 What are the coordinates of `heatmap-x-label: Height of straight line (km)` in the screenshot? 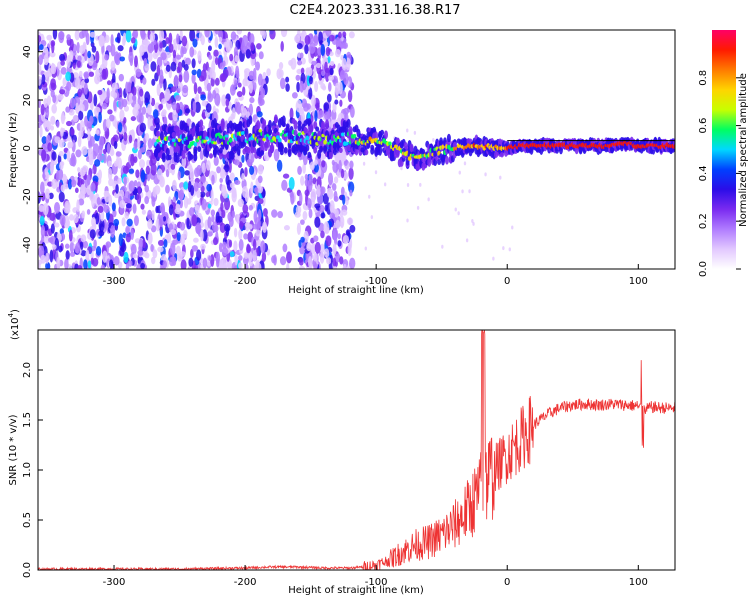 It's located at (356, 290).